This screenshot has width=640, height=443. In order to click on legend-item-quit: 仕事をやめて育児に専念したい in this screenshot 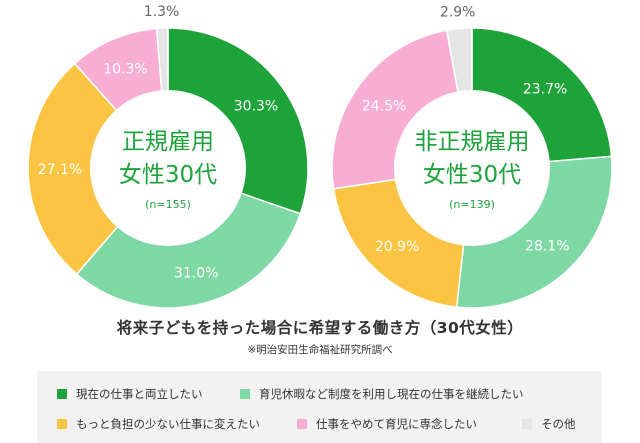, I will do `click(387, 424)`.